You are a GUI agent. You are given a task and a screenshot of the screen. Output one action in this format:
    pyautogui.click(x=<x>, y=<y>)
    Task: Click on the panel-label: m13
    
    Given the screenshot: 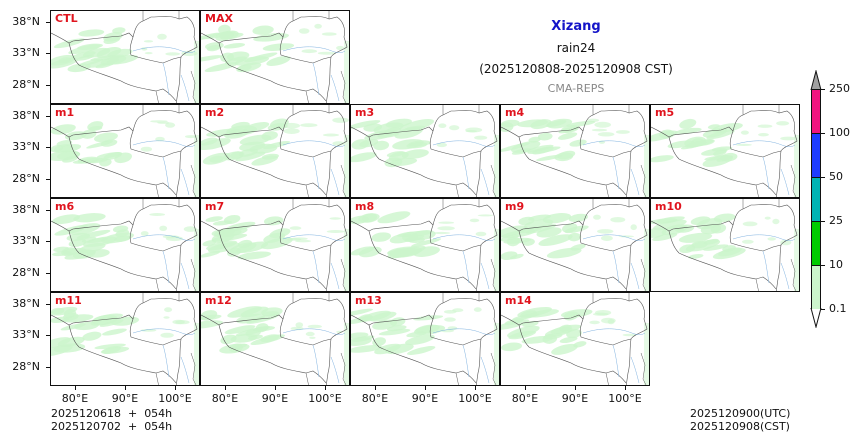 What is the action you would take?
    pyautogui.click(x=368, y=300)
    